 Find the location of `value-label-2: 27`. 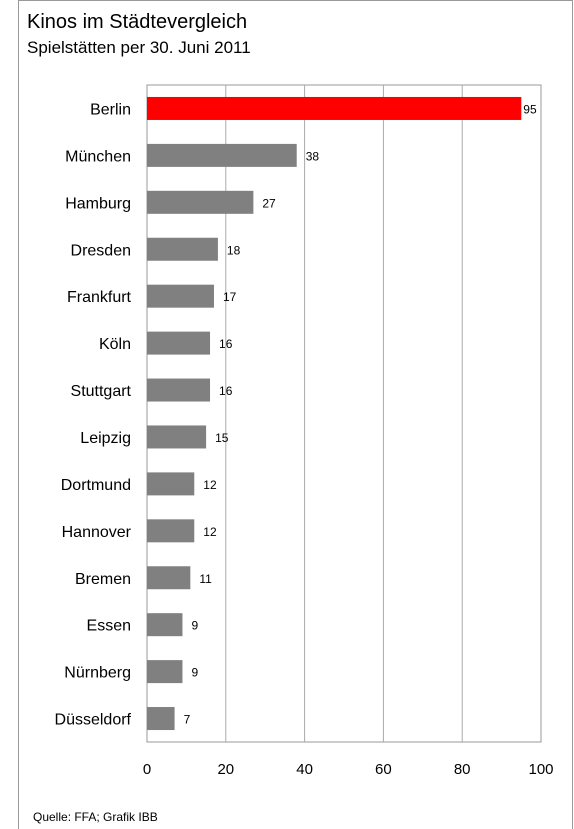

value-label-2: 27 is located at coordinates (269, 203).